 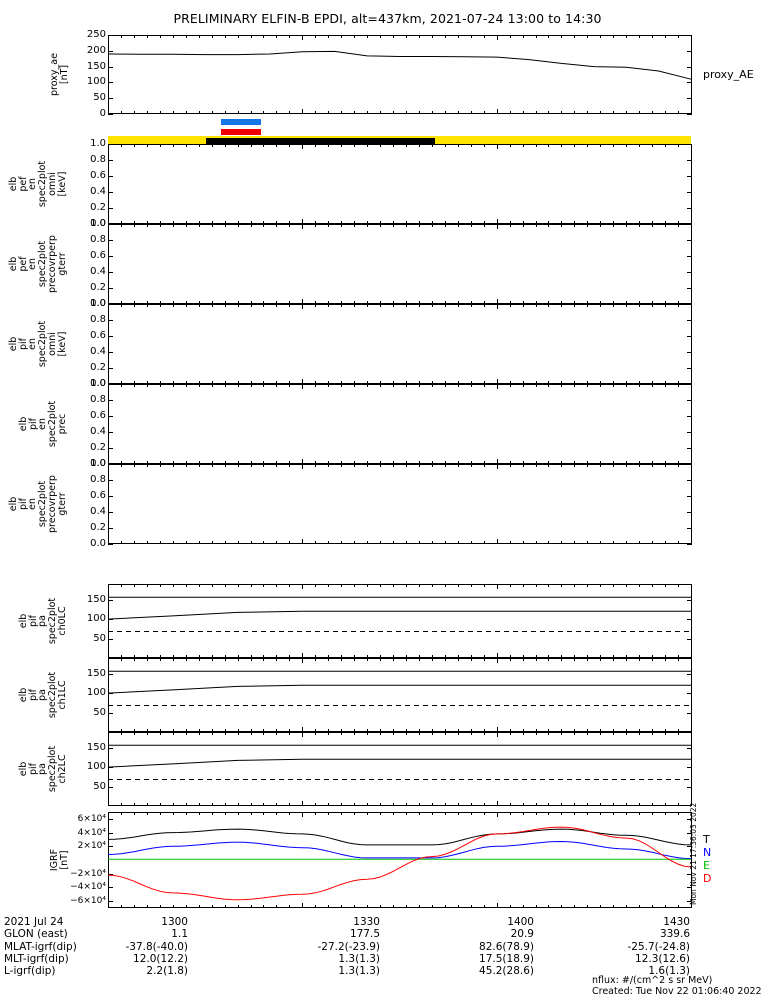 What do you see at coordinates (156, 946) in the screenshot?
I see `meta-cell: -37.8(-40.0)` at bounding box center [156, 946].